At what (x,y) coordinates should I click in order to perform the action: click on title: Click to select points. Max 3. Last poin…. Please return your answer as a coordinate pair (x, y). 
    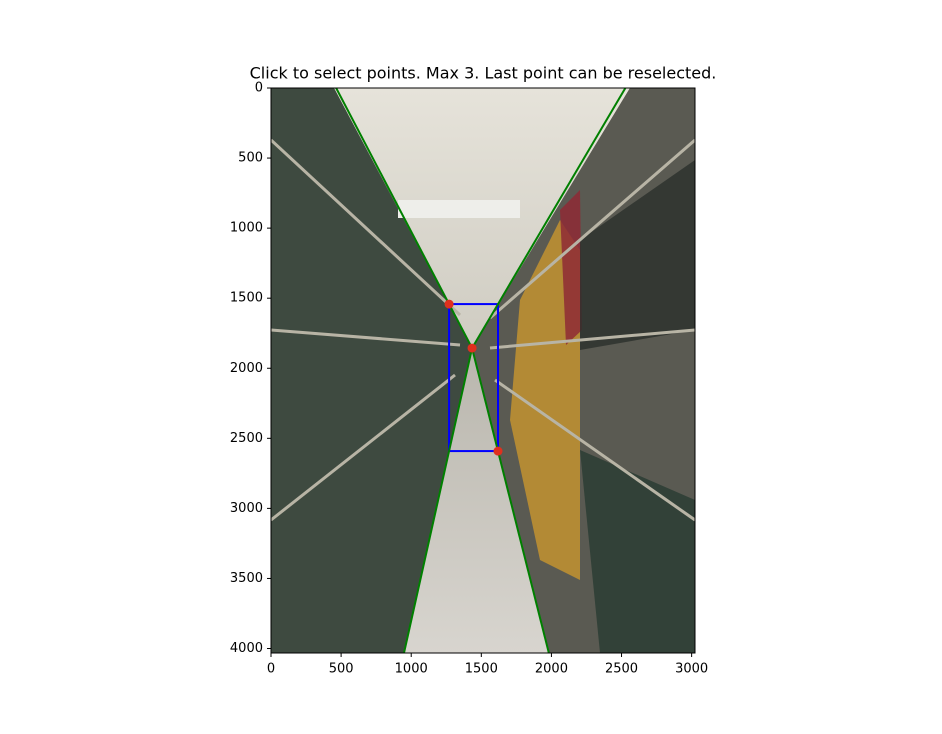
    Looking at the image, I should click on (483, 73).